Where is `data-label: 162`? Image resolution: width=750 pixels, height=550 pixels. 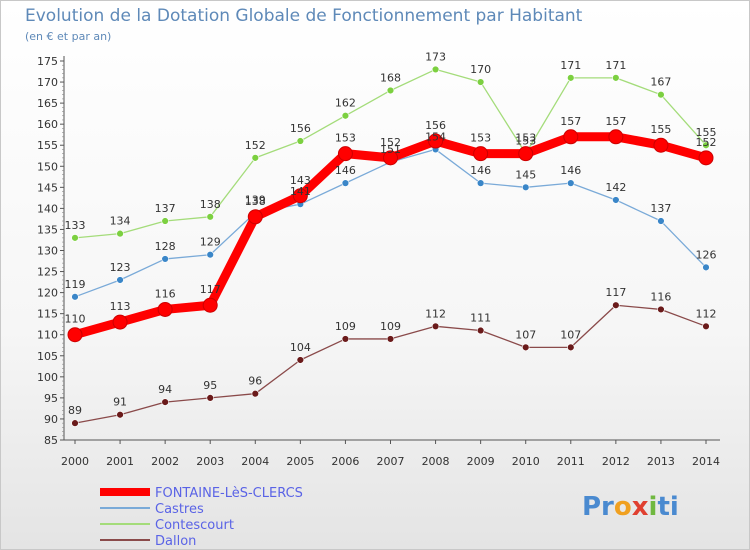
data-label: 162 is located at coordinates (345, 103).